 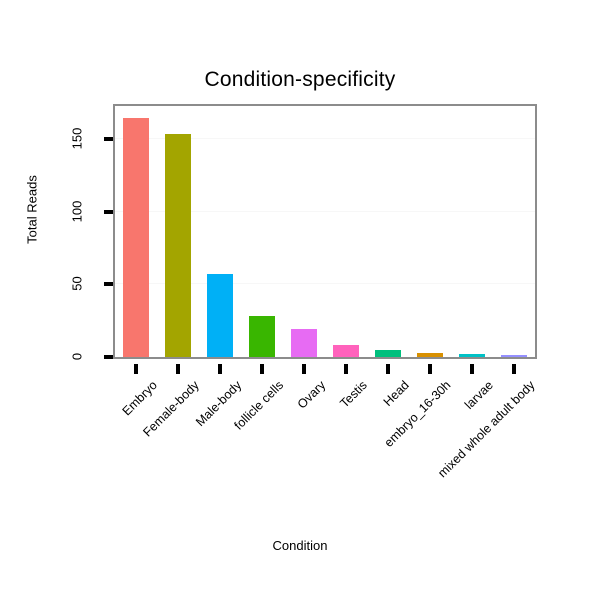 What do you see at coordinates (77, 211) in the screenshot?
I see `y-axis-tick-label: 100` at bounding box center [77, 211].